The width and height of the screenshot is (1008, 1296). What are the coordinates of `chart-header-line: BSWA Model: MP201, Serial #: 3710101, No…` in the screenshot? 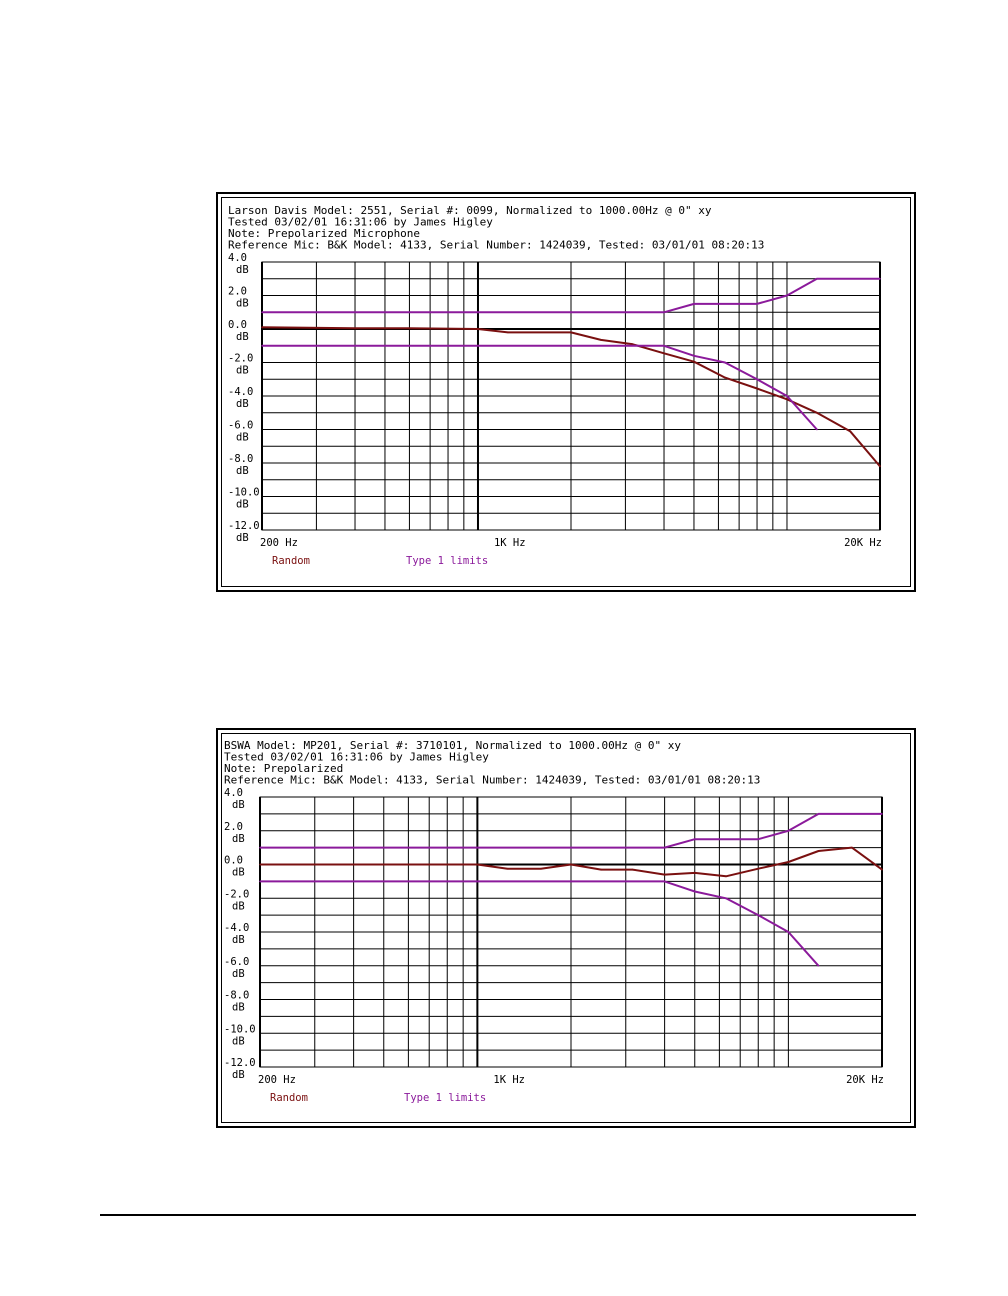 It's located at (452, 745).